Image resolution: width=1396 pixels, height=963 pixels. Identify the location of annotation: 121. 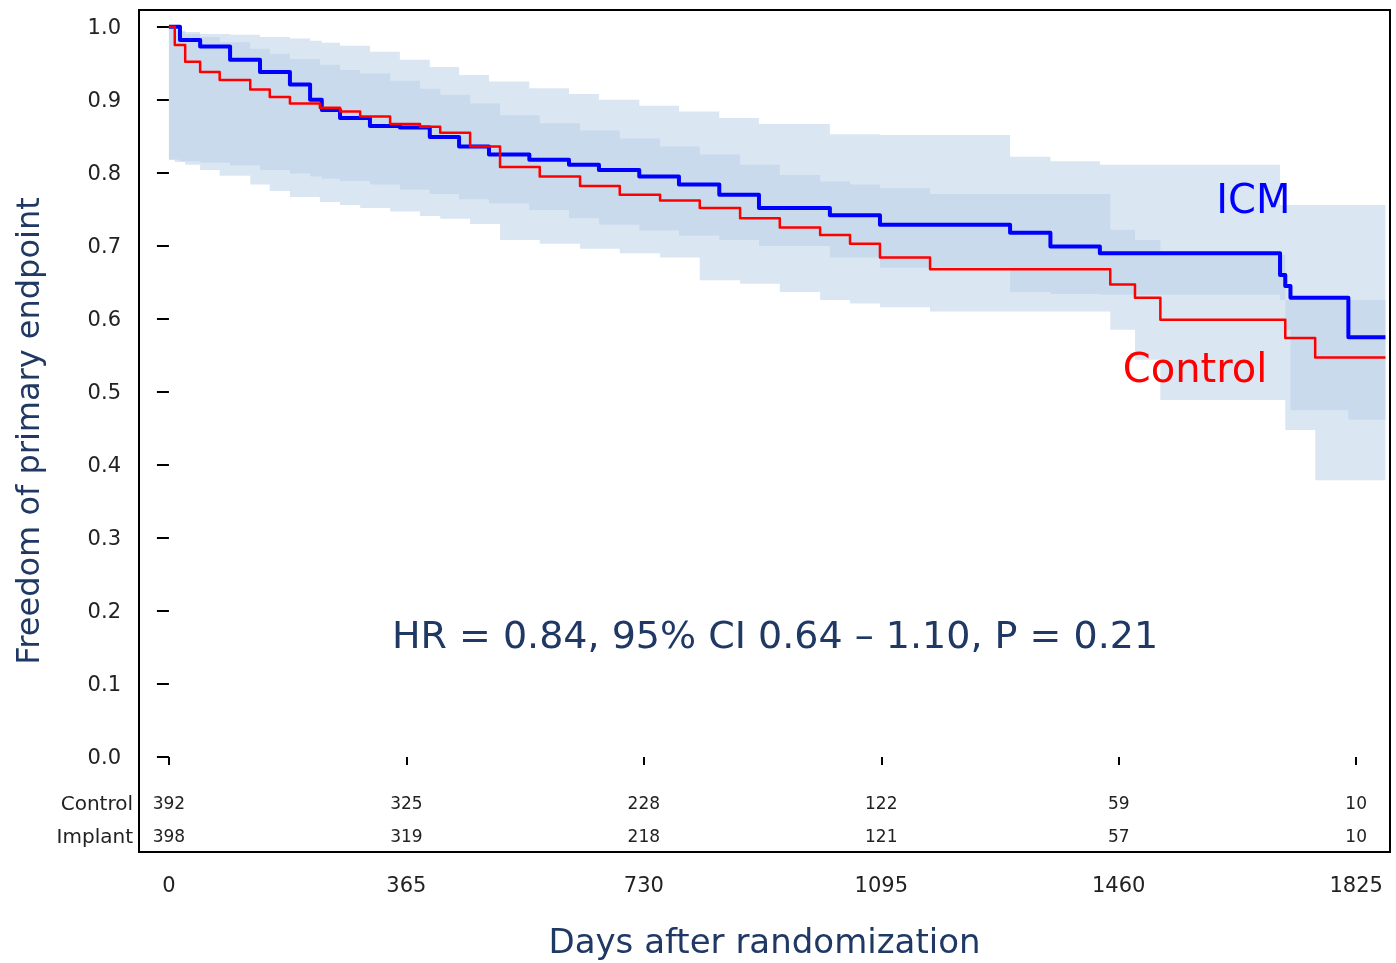
(881, 836).